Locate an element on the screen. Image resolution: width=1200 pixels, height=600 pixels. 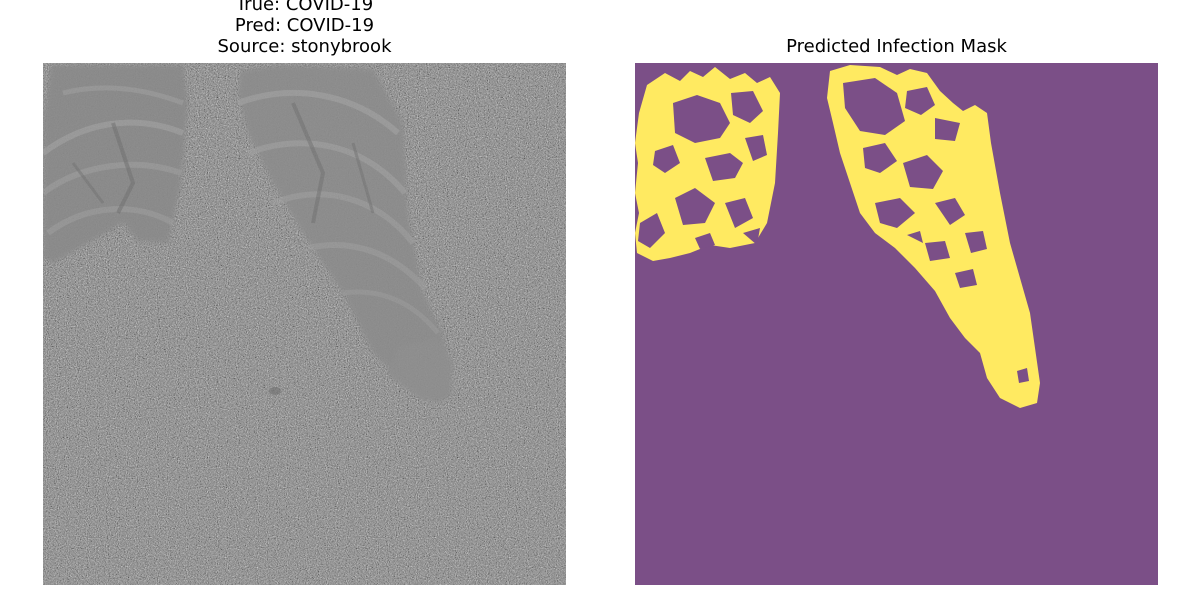
artifact-dot is located at coordinates (275, 391).